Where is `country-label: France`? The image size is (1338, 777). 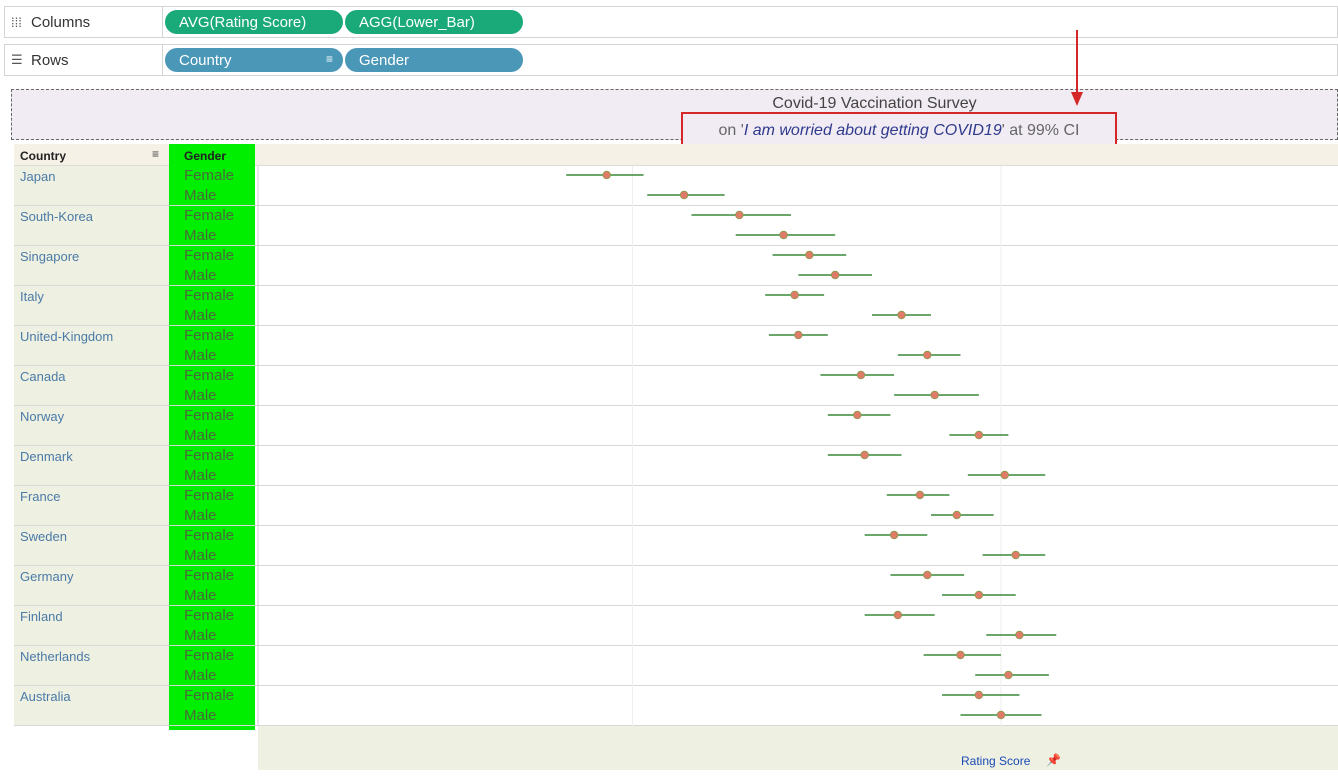
country-label: France is located at coordinates (40, 496).